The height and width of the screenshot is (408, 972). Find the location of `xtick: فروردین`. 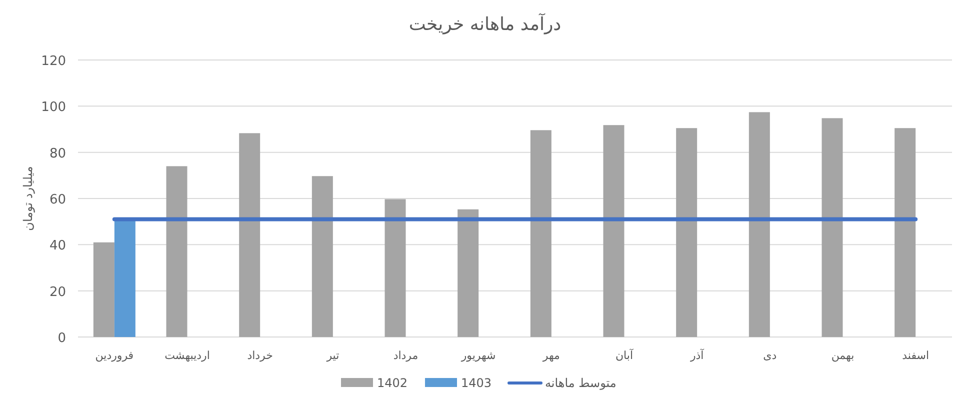

xtick: فروردین is located at coordinates (114, 355).